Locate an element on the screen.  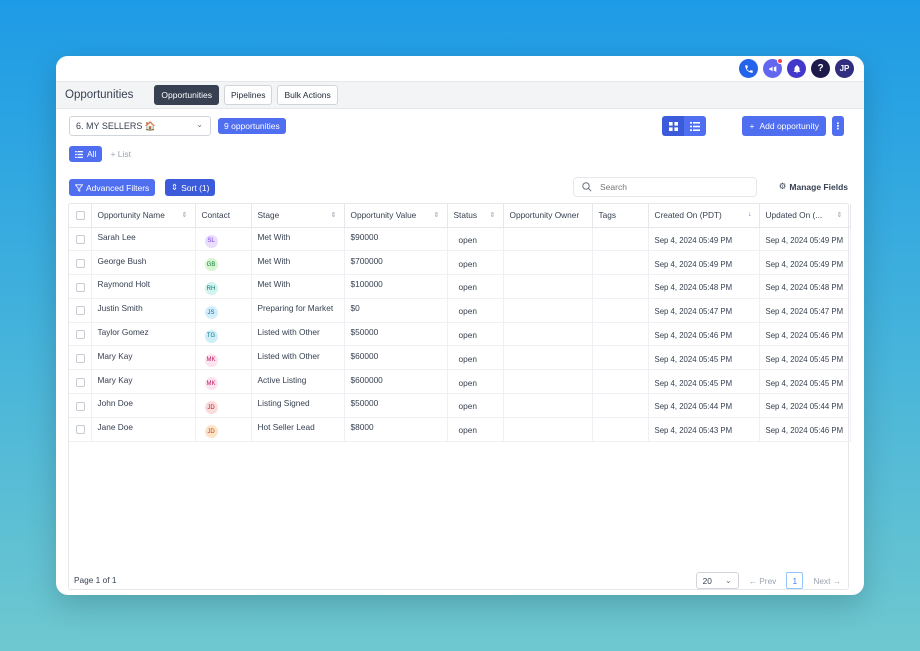
stage: Active Listing is located at coordinates (298, 380).